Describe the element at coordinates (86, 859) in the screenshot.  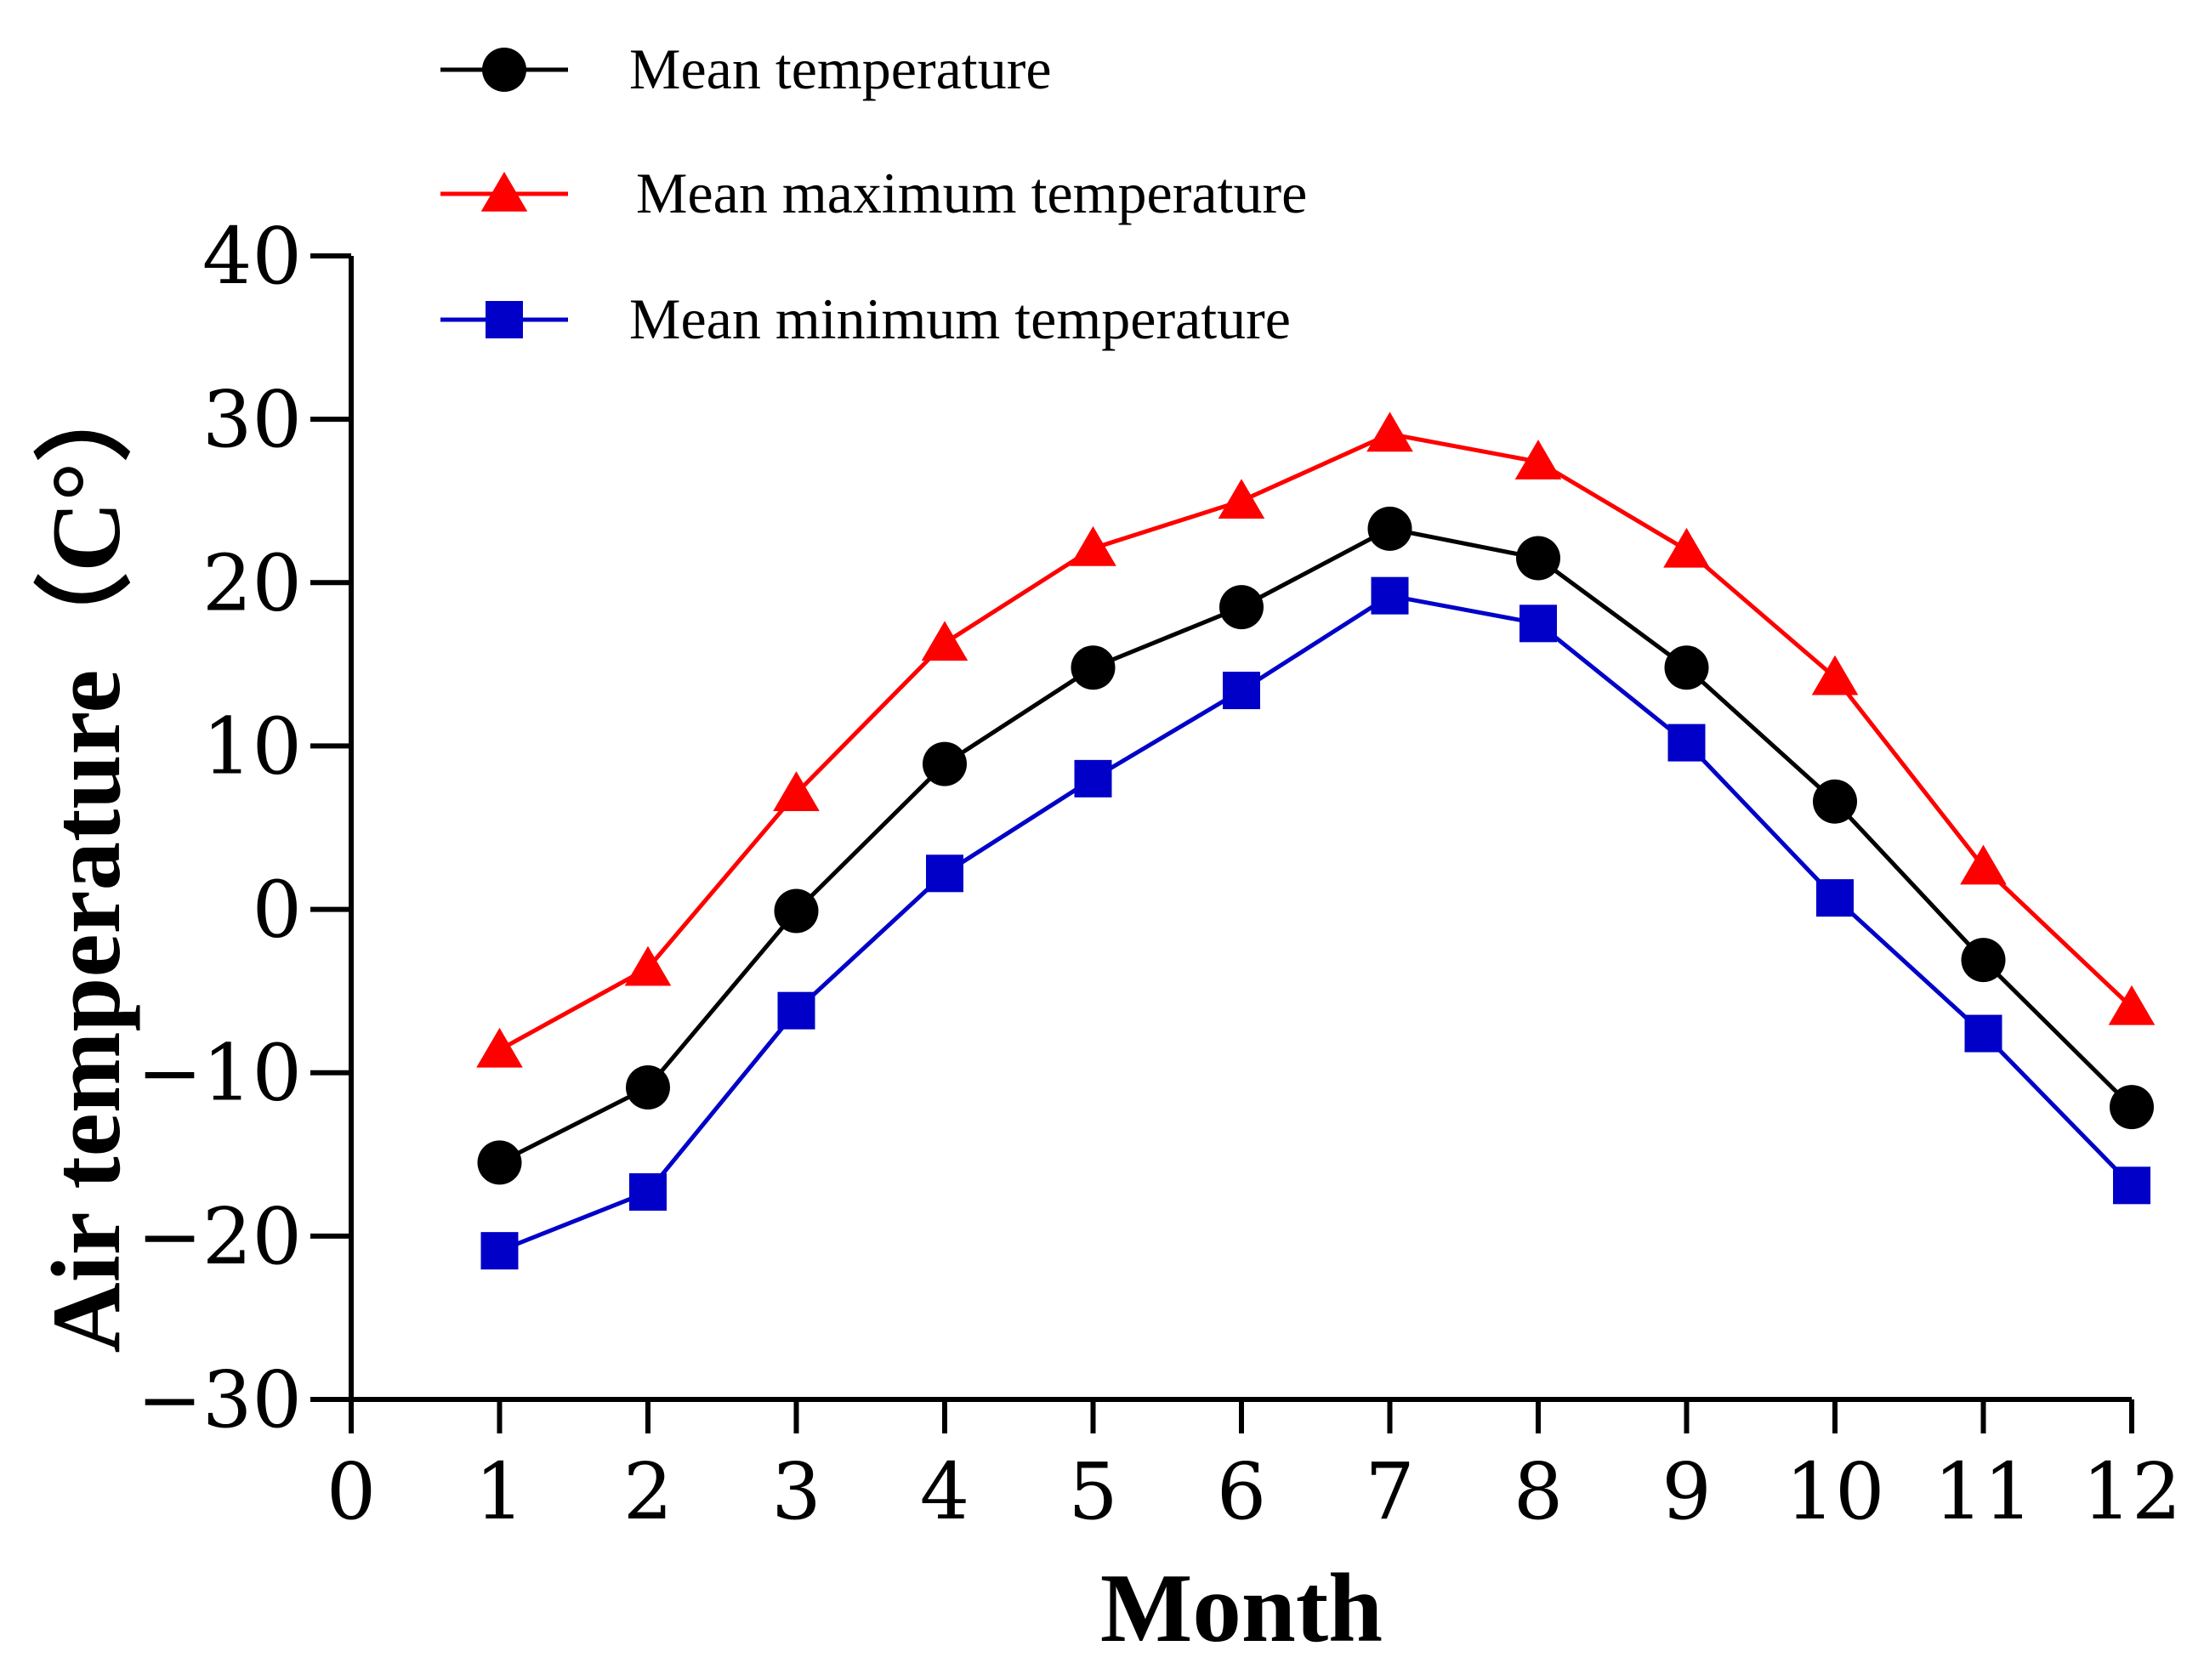
I see `y-axis-title: Air temperature（C°）` at that location.